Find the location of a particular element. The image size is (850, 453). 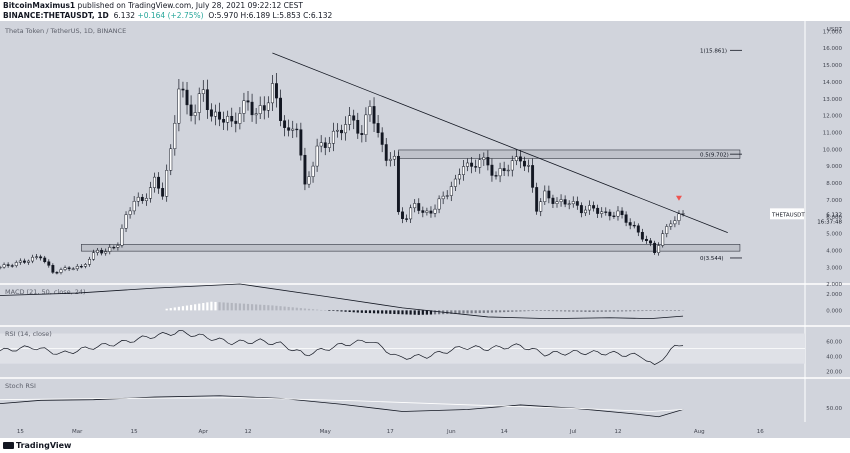

macd-signal-line is located at coordinates (342, 301).